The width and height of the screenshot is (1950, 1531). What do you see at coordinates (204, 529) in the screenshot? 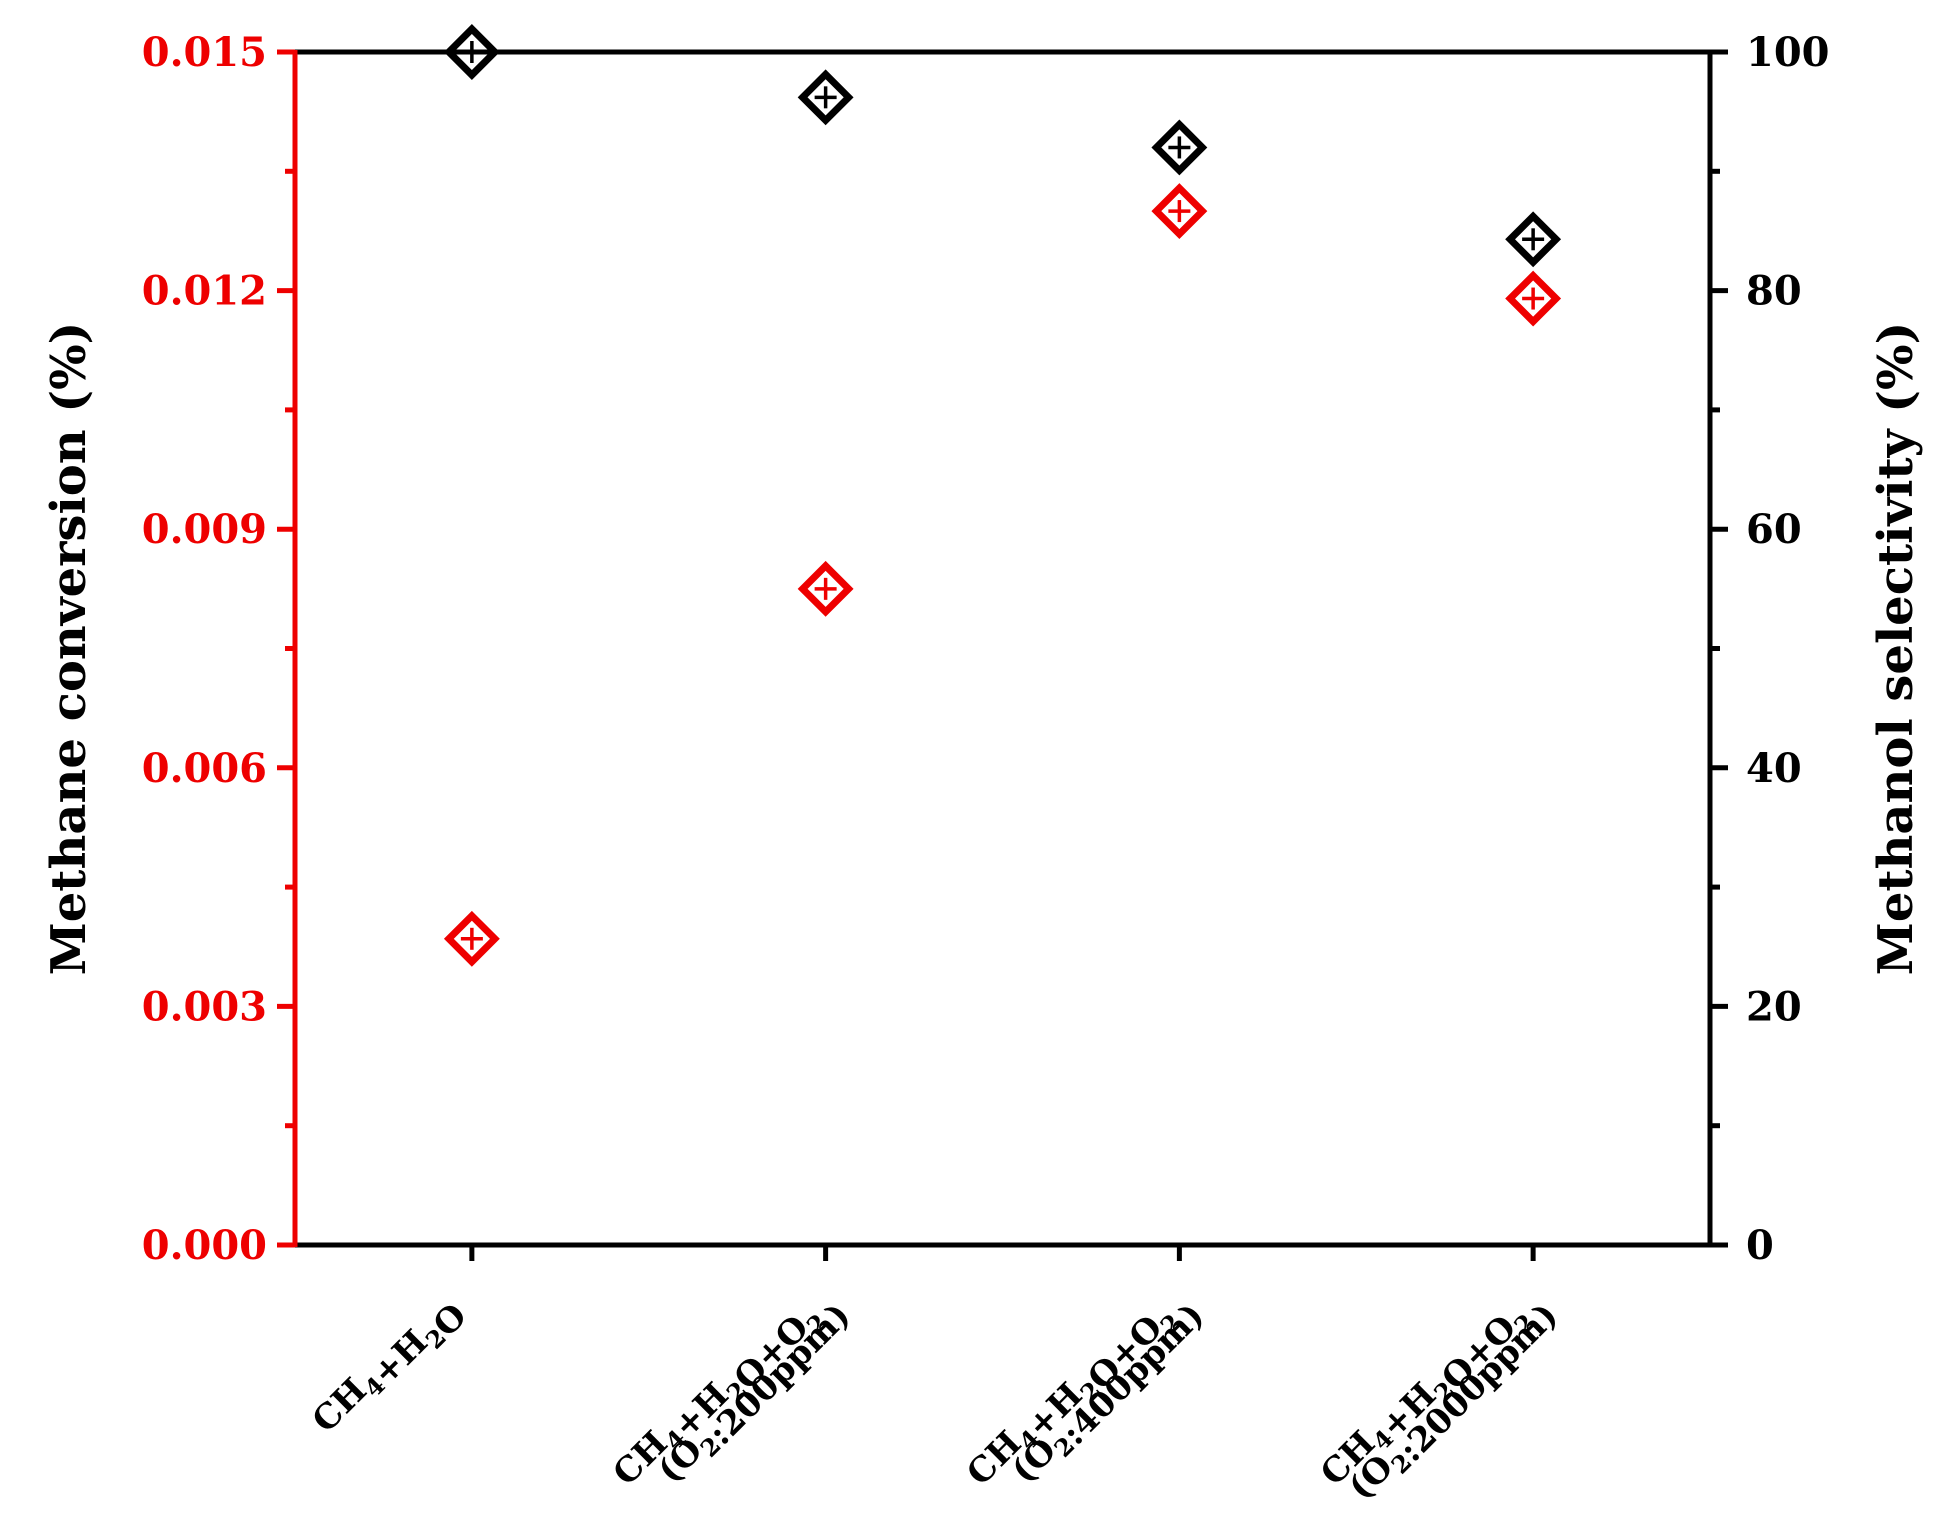
I see `left-tick-label: 0.009` at bounding box center [204, 529].